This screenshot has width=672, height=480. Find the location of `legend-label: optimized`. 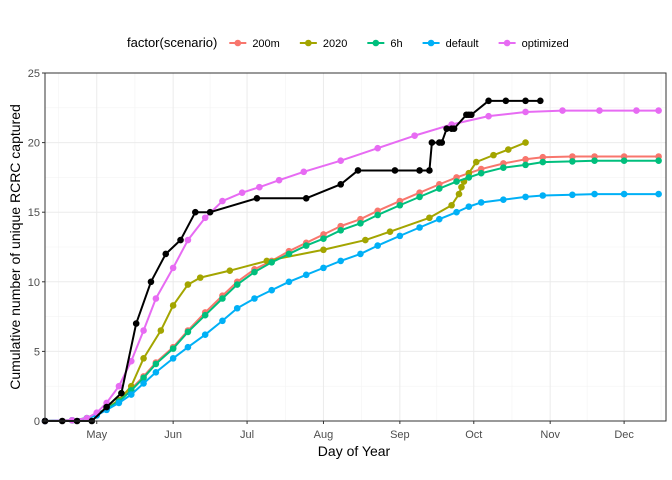

legend-label: optimized is located at coordinates (545, 44).